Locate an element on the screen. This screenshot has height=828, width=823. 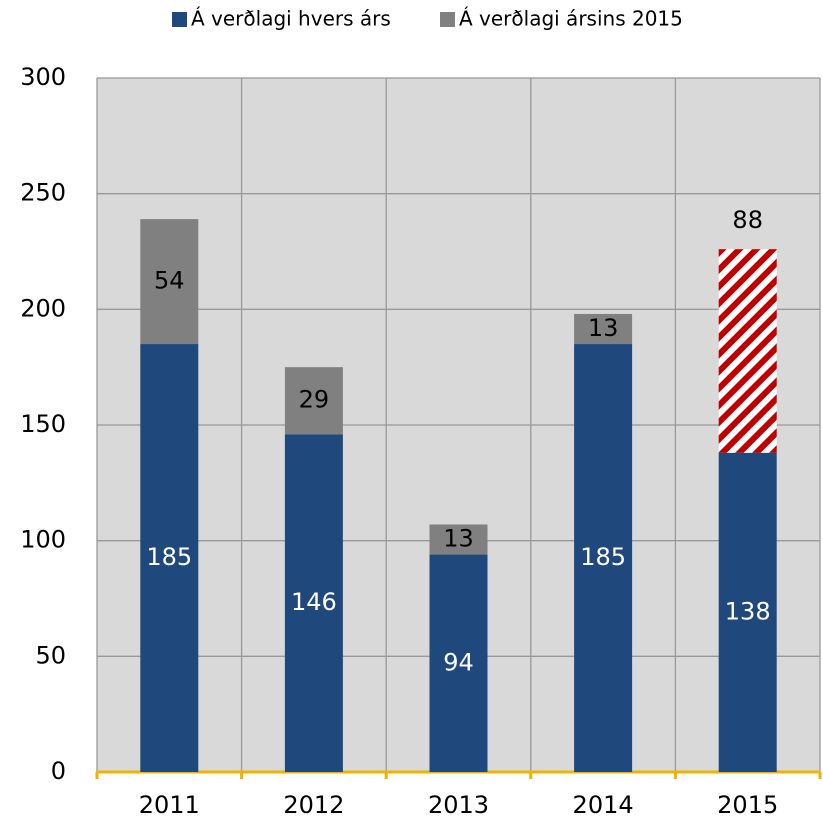
y-tick-label: 250 is located at coordinates (43, 193).